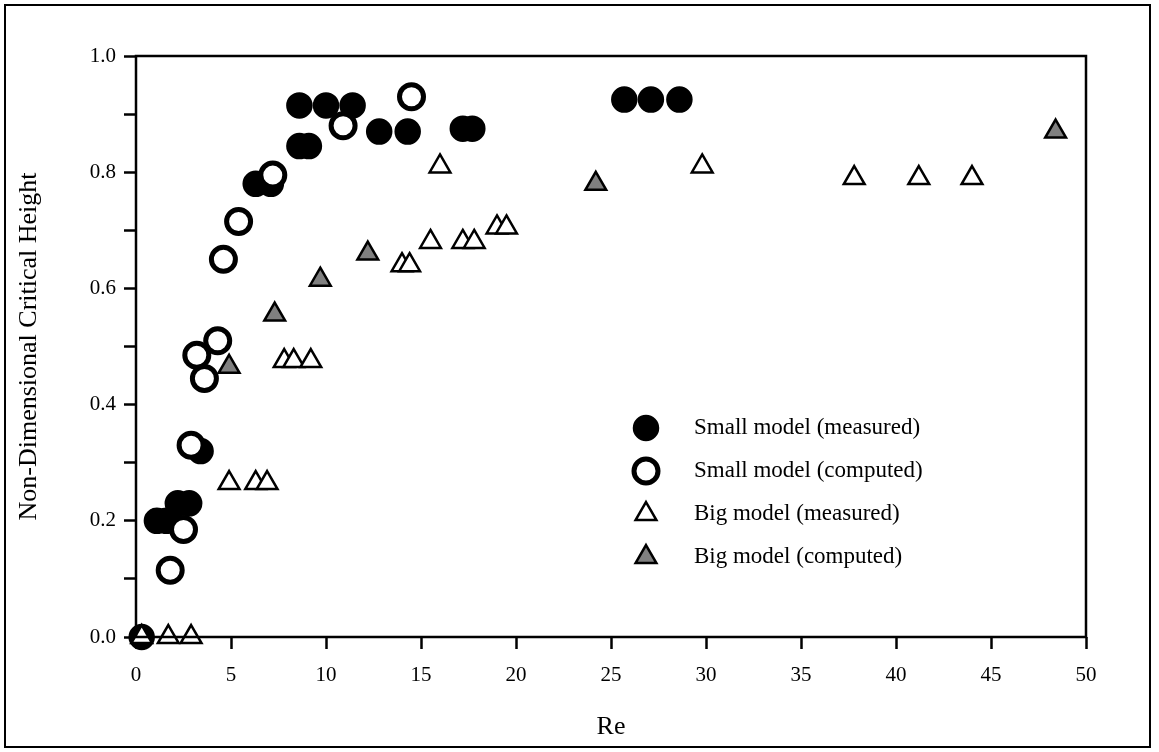  What do you see at coordinates (102, 54) in the screenshot?
I see `y-tick-label: 1.0` at bounding box center [102, 54].